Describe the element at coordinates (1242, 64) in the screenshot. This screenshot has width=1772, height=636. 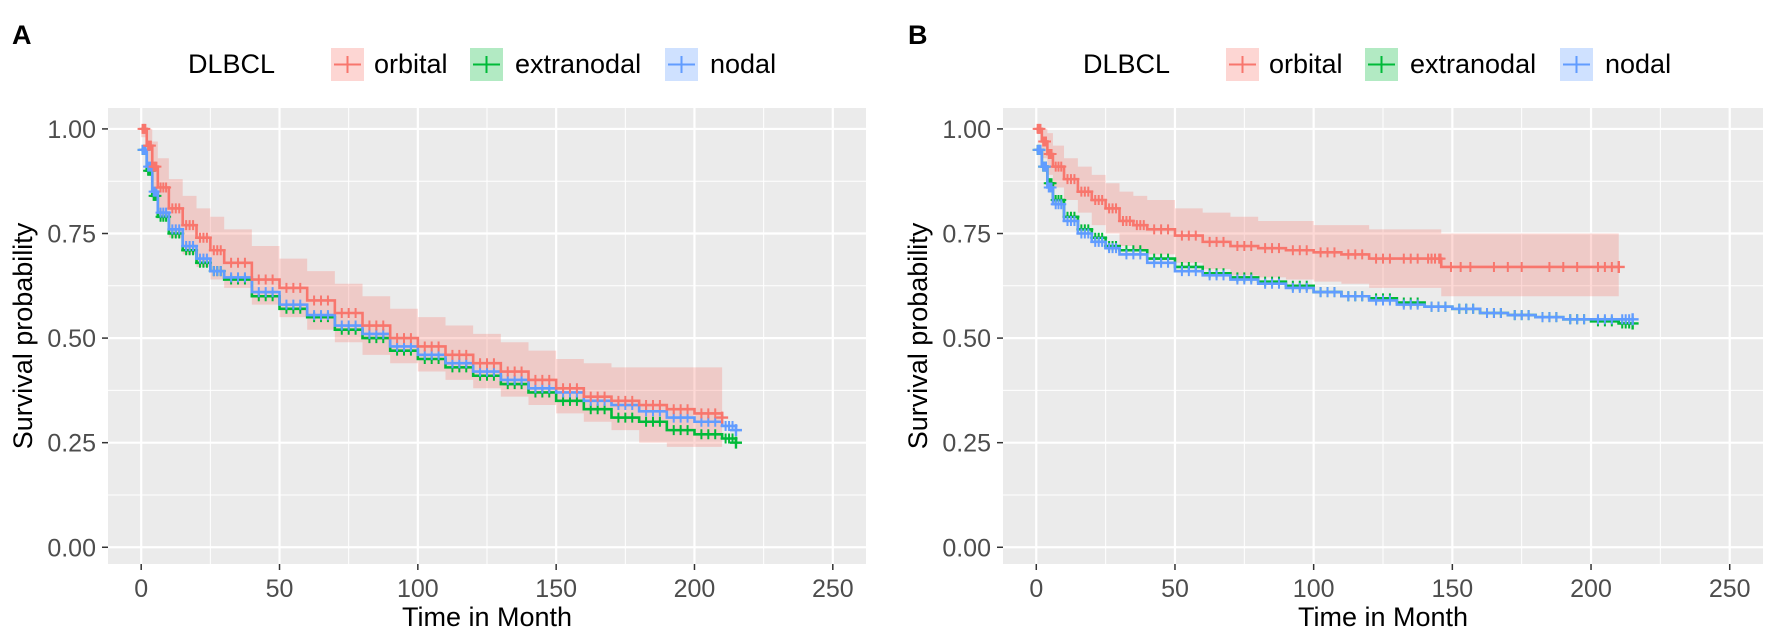
I see `legend-key-orbital-b` at that location.